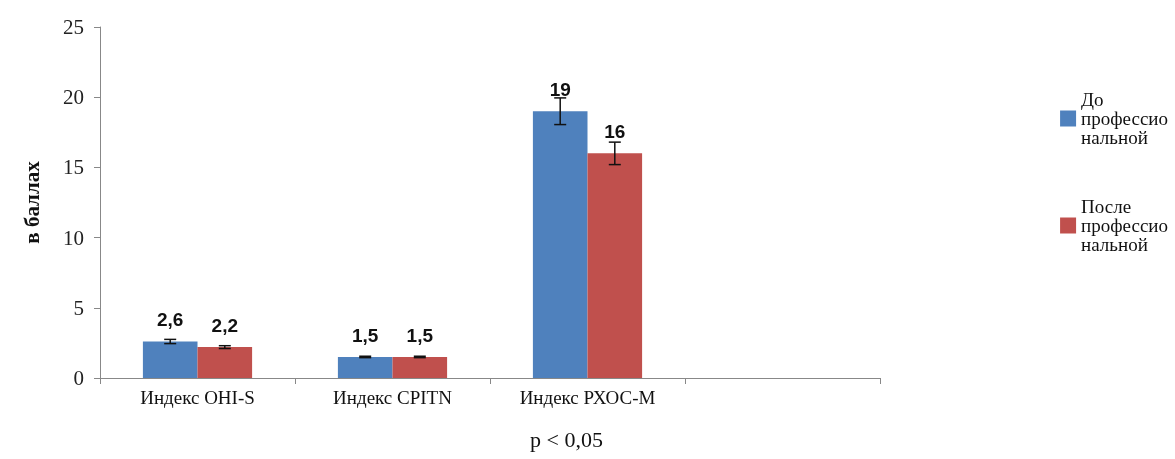  What do you see at coordinates (170, 320) in the screenshot?
I see `data-label: 2,6` at bounding box center [170, 320].